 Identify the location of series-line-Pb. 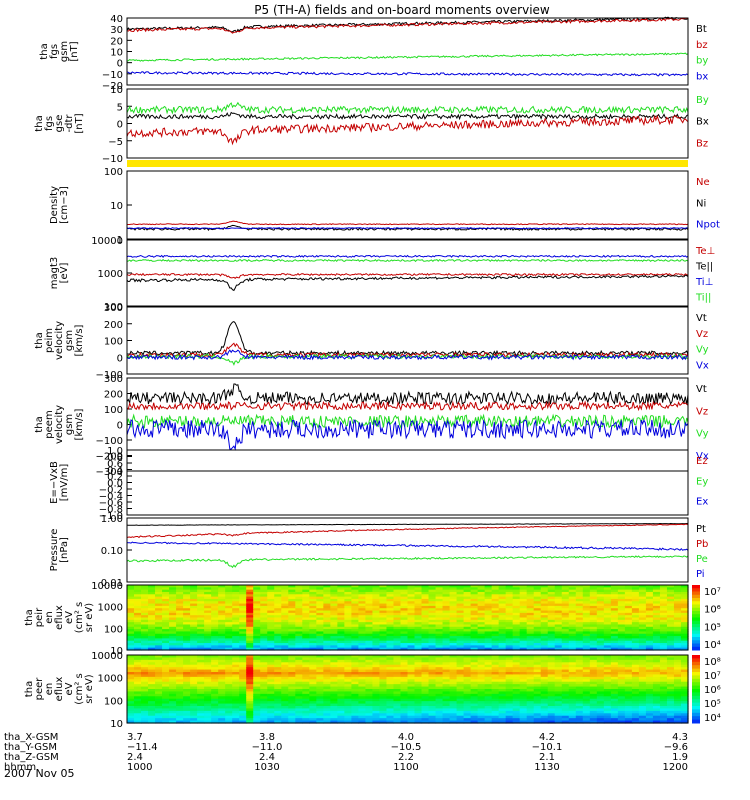
(407, 531).